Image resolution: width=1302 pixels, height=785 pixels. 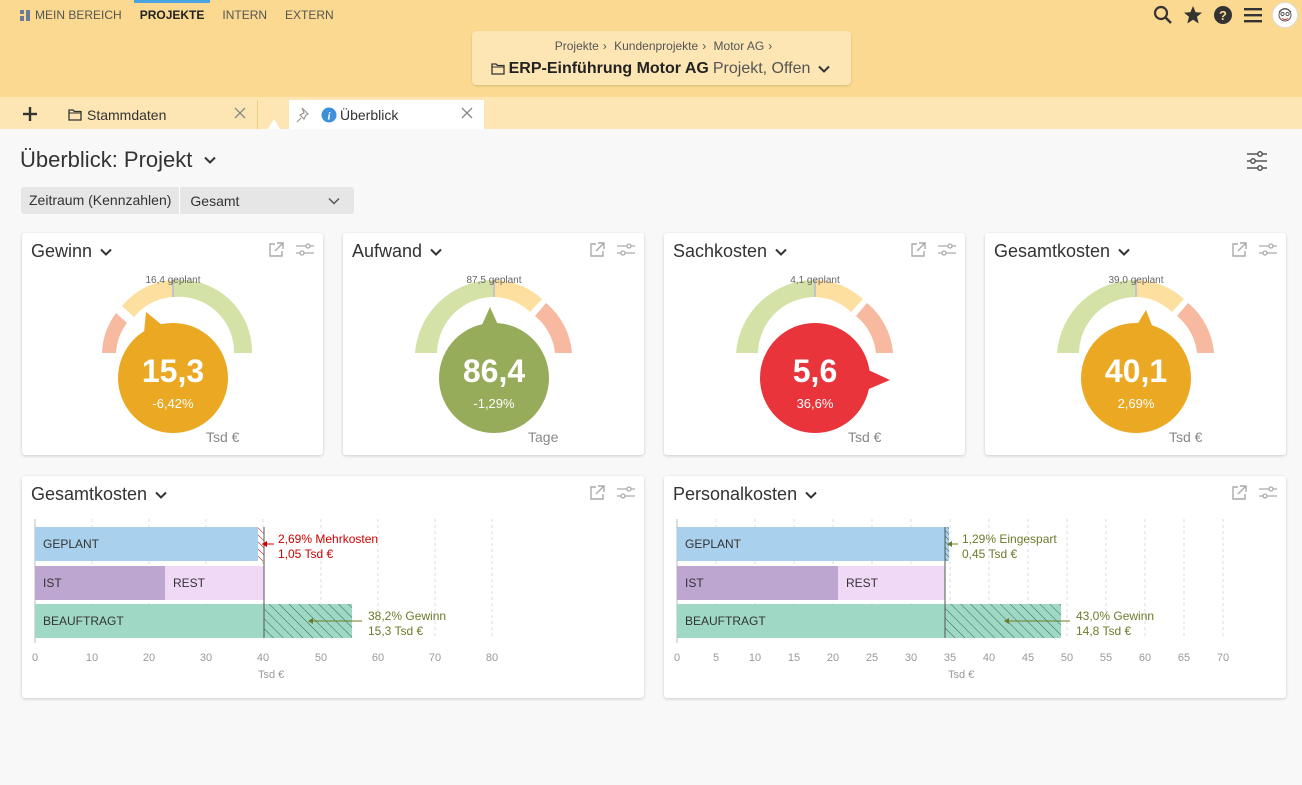 What do you see at coordinates (494, 371) in the screenshot?
I see `kpi-value: 86,4` at bounding box center [494, 371].